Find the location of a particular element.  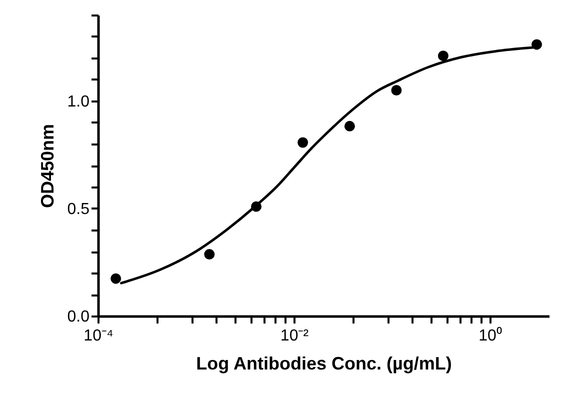

y-tick-label: 0.0 is located at coordinates (78, 317).